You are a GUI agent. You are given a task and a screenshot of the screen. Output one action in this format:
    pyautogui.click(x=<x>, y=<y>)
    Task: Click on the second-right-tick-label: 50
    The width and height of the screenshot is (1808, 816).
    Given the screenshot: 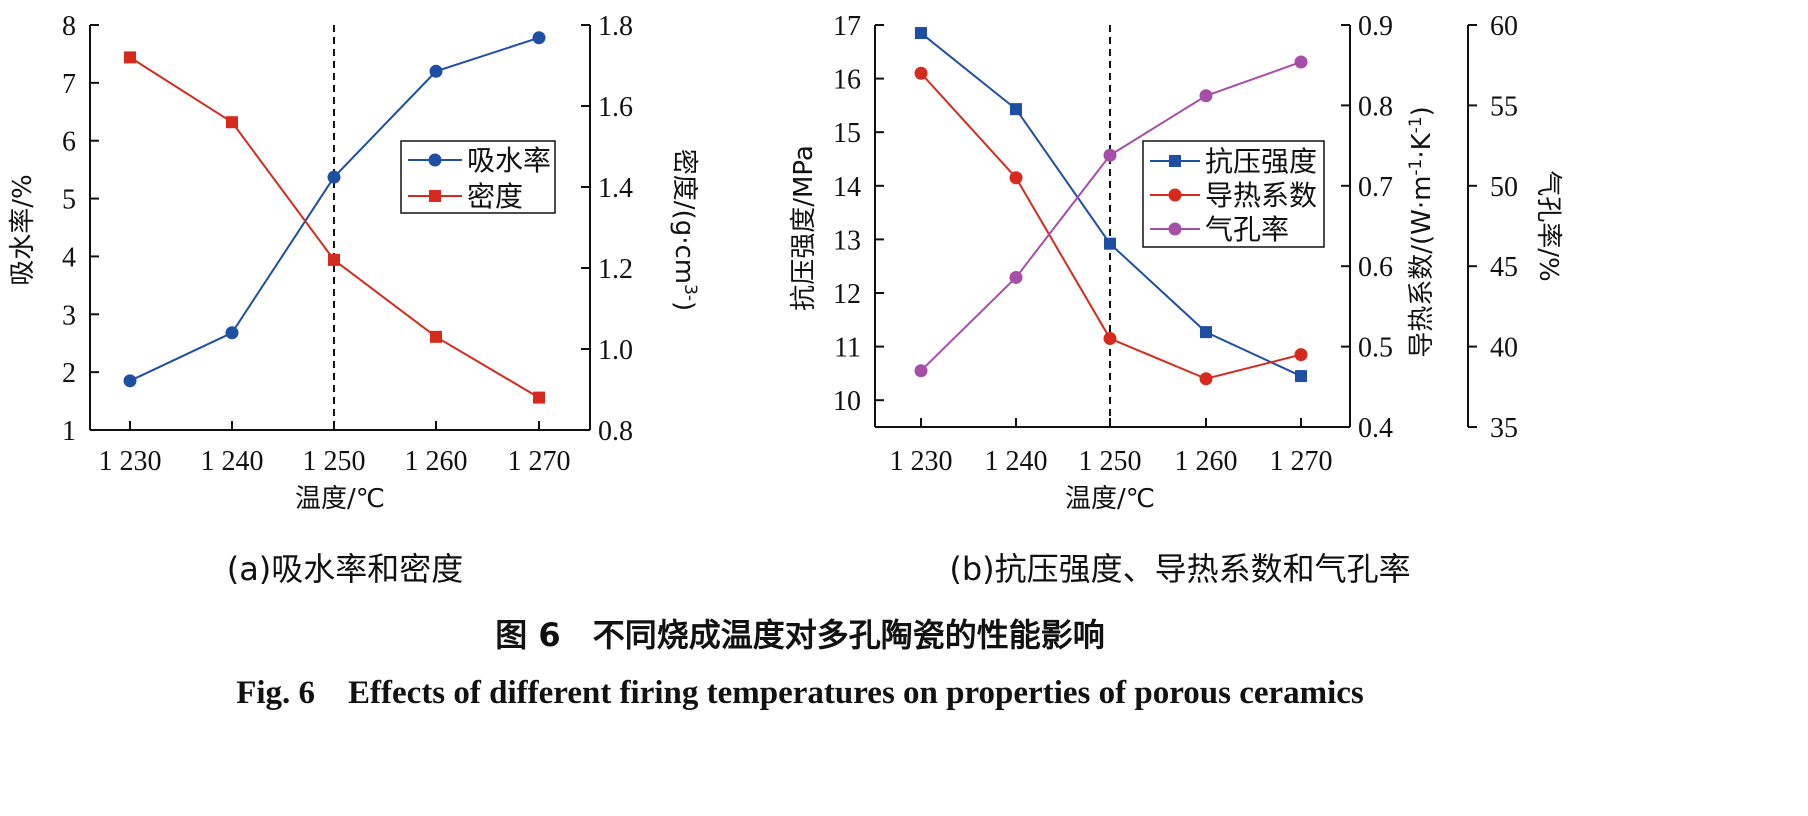 What is the action you would take?
    pyautogui.click(x=1504, y=187)
    